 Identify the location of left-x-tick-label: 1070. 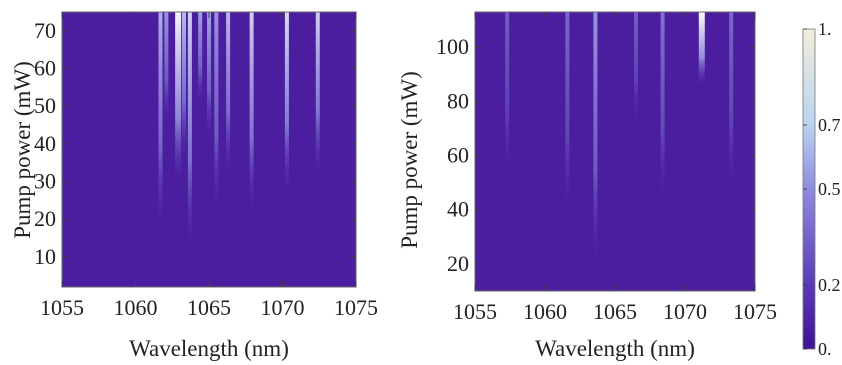
(283, 307).